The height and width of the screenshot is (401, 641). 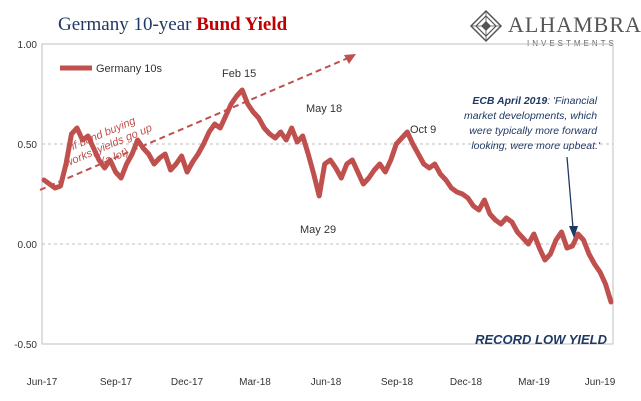 I want to click on y-tick-label: 0.50, so click(x=28, y=145).